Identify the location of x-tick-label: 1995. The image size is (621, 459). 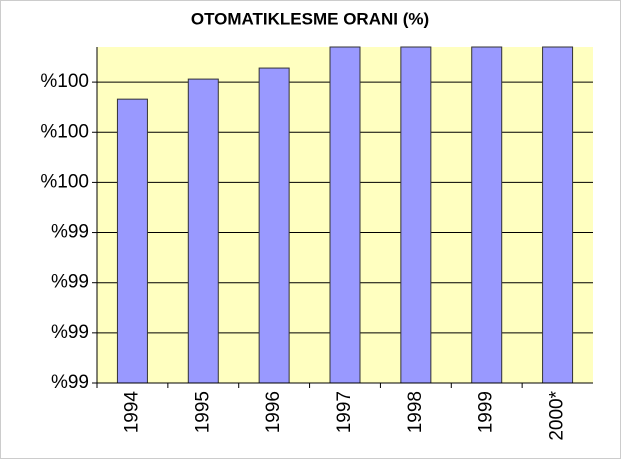
(202, 412).